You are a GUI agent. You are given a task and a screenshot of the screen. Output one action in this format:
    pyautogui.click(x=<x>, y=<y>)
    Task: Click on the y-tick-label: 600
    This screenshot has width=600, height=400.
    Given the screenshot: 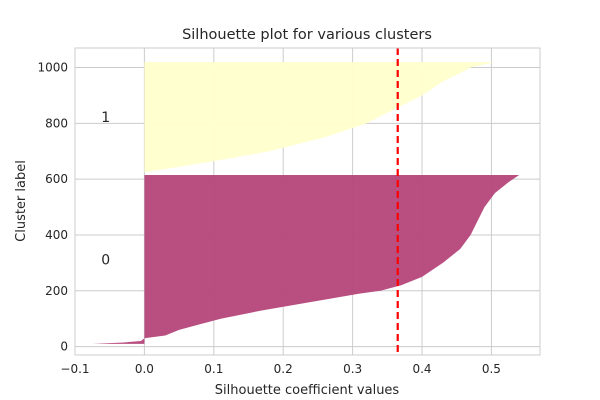 What is the action you would take?
    pyautogui.click(x=56, y=179)
    